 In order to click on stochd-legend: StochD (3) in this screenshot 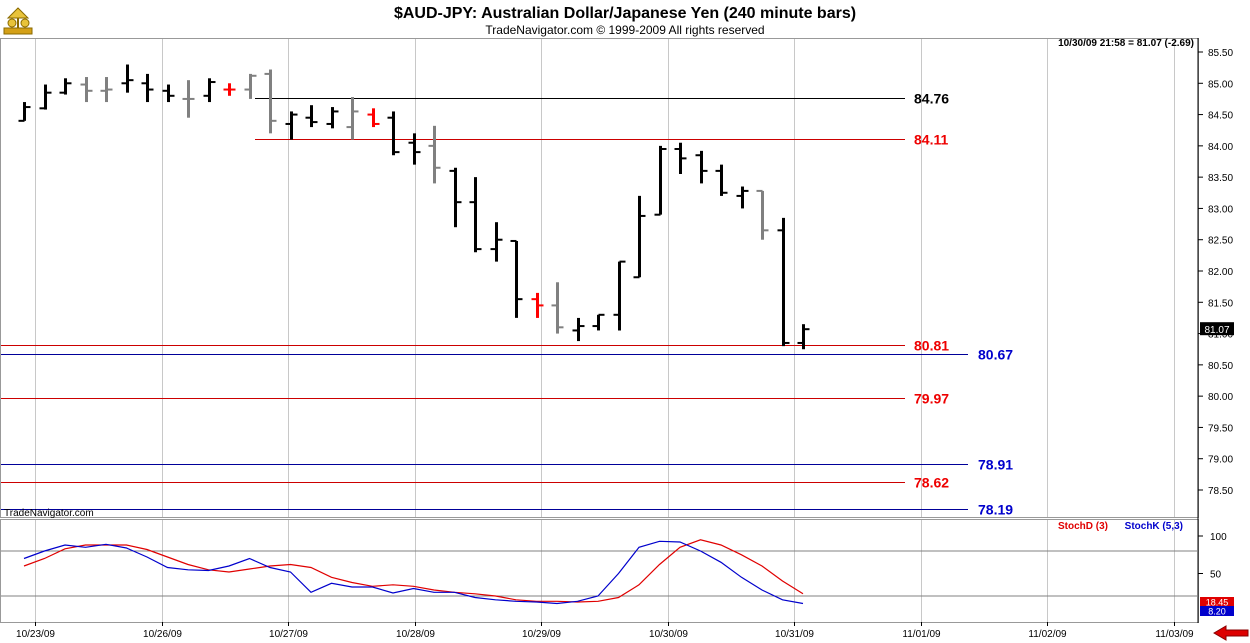, I will do `click(1083, 526)`.